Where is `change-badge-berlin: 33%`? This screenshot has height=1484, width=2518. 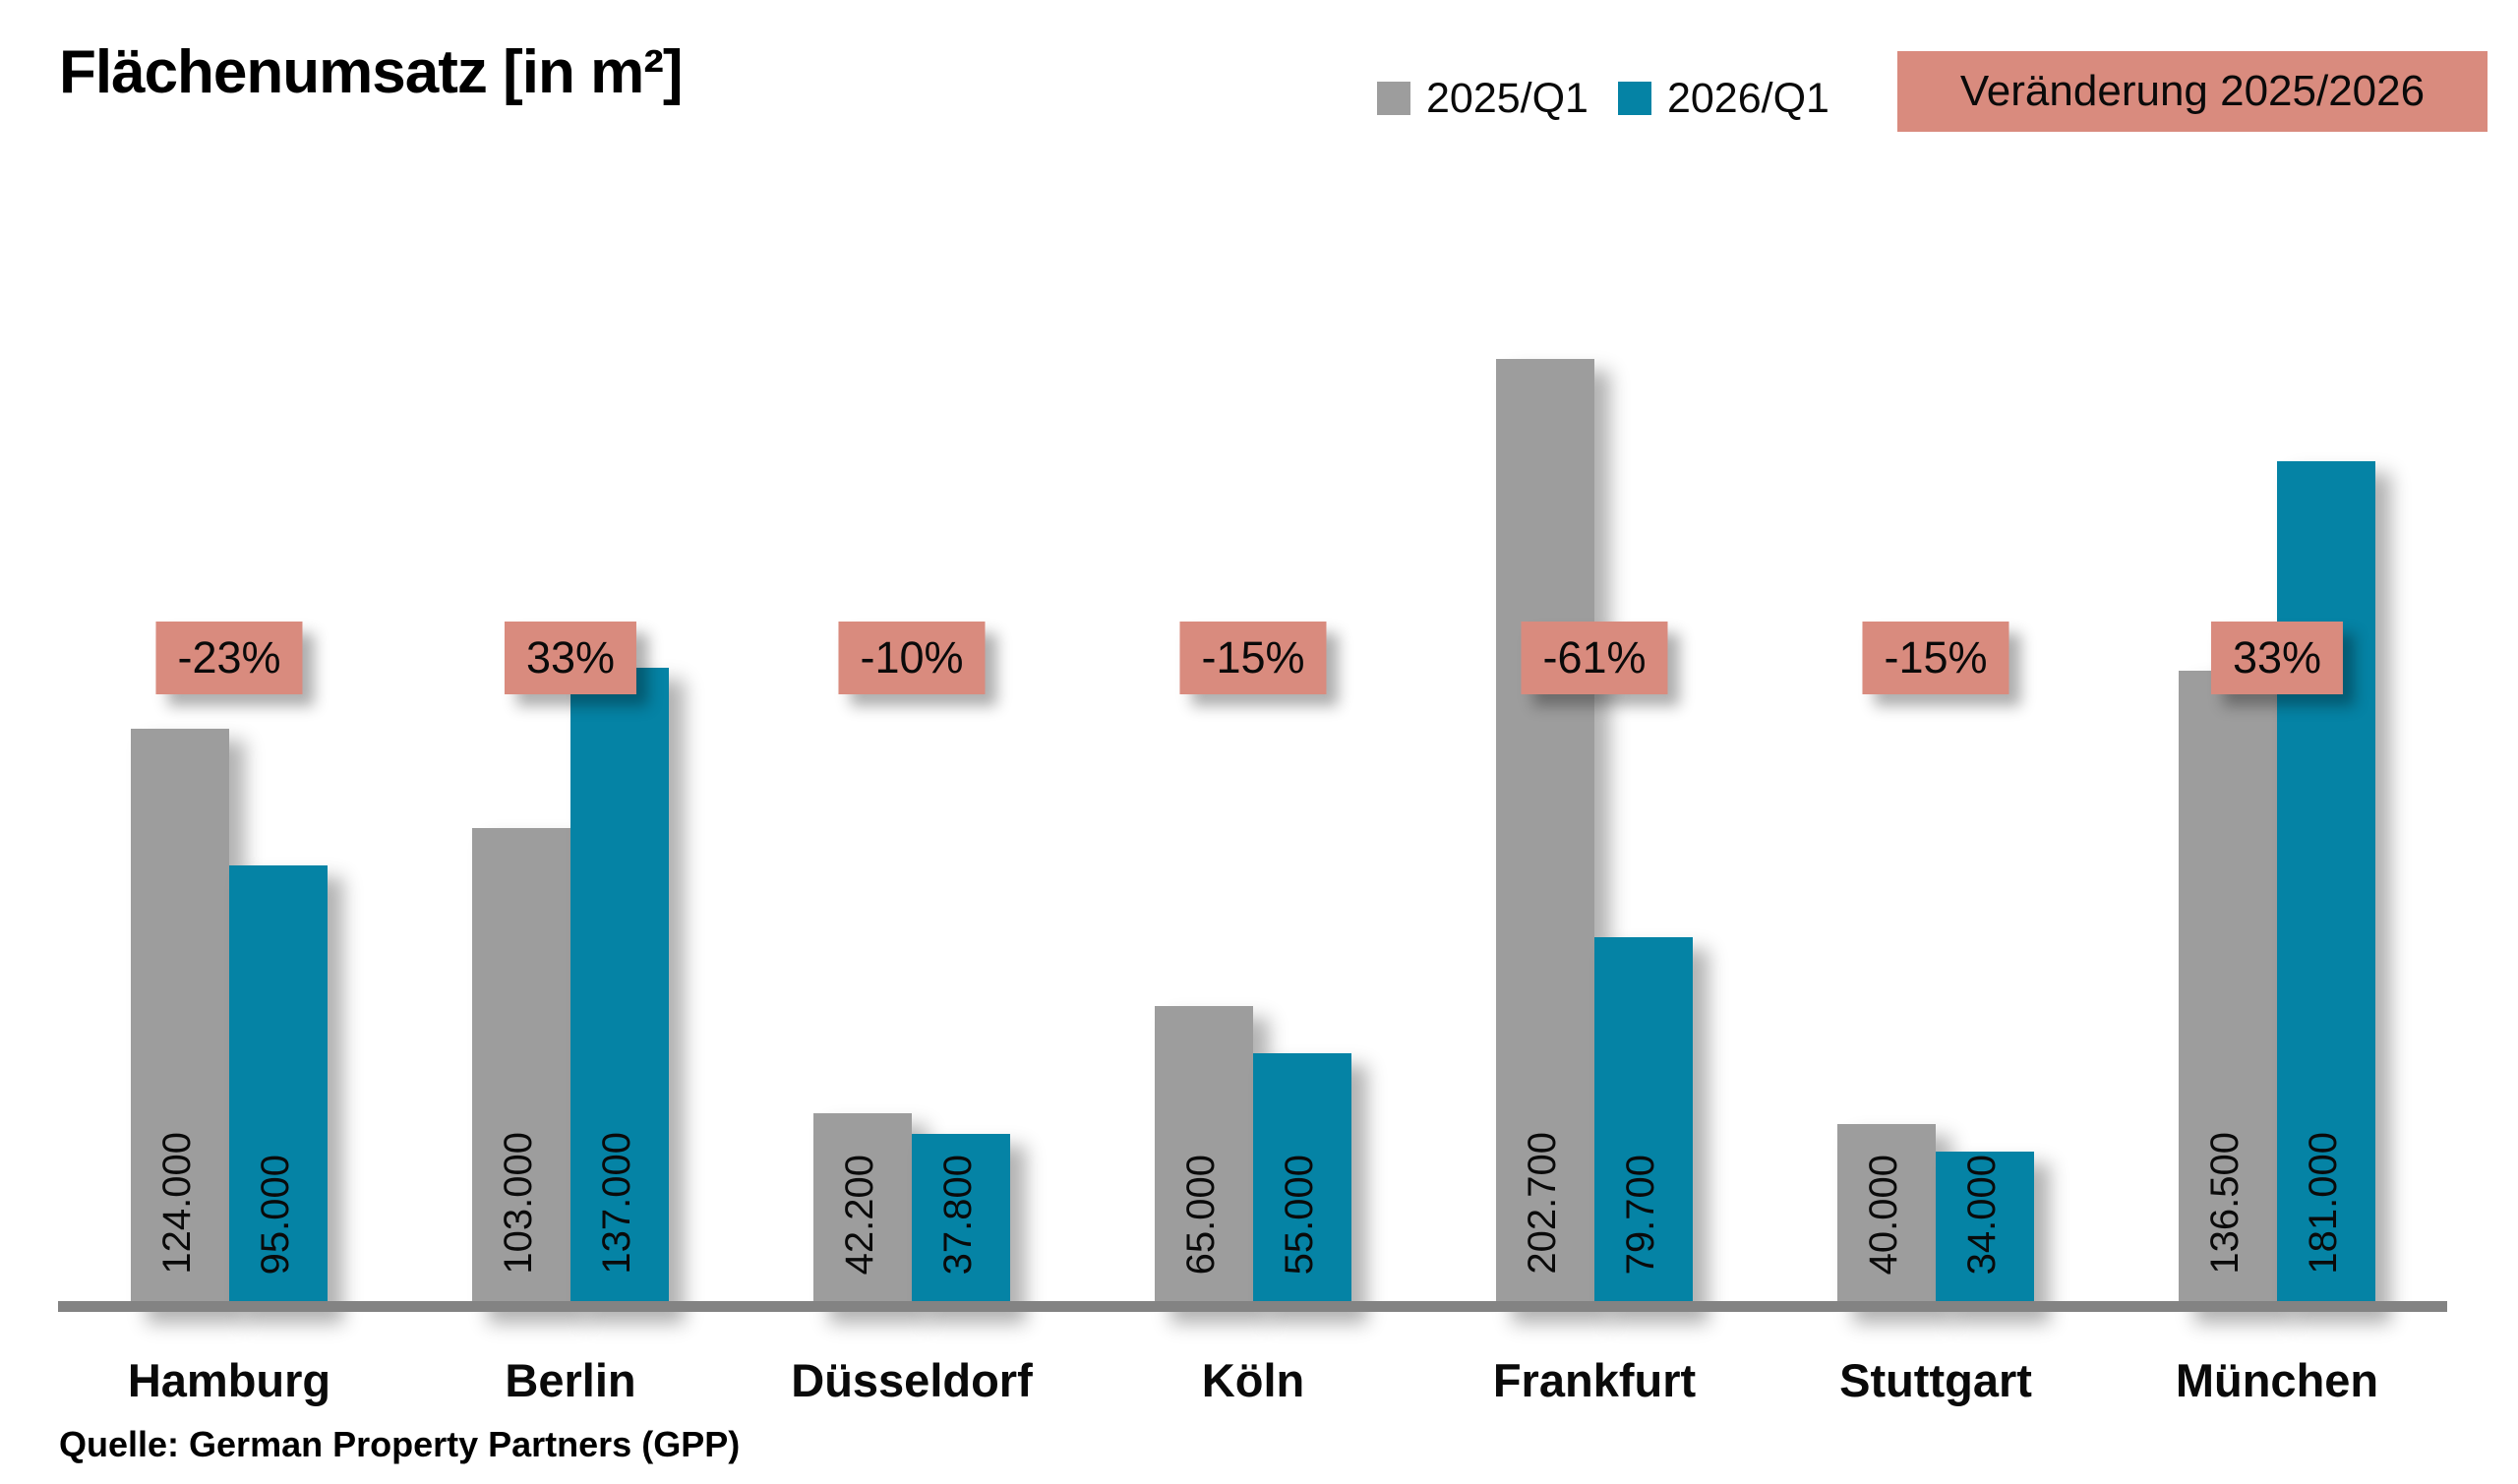
change-badge-berlin: 33% is located at coordinates (570, 658).